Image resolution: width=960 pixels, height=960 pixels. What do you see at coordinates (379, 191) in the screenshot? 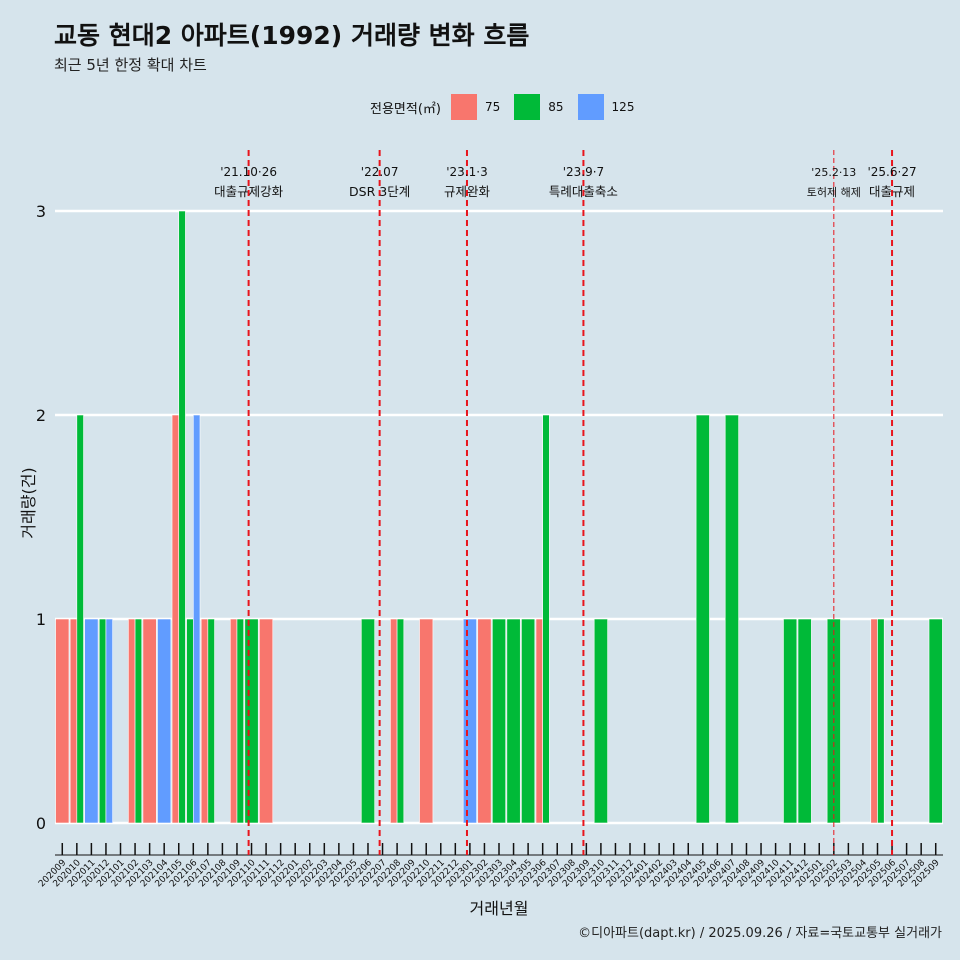
I see `event-name-label: DSR 3단계` at bounding box center [379, 191].